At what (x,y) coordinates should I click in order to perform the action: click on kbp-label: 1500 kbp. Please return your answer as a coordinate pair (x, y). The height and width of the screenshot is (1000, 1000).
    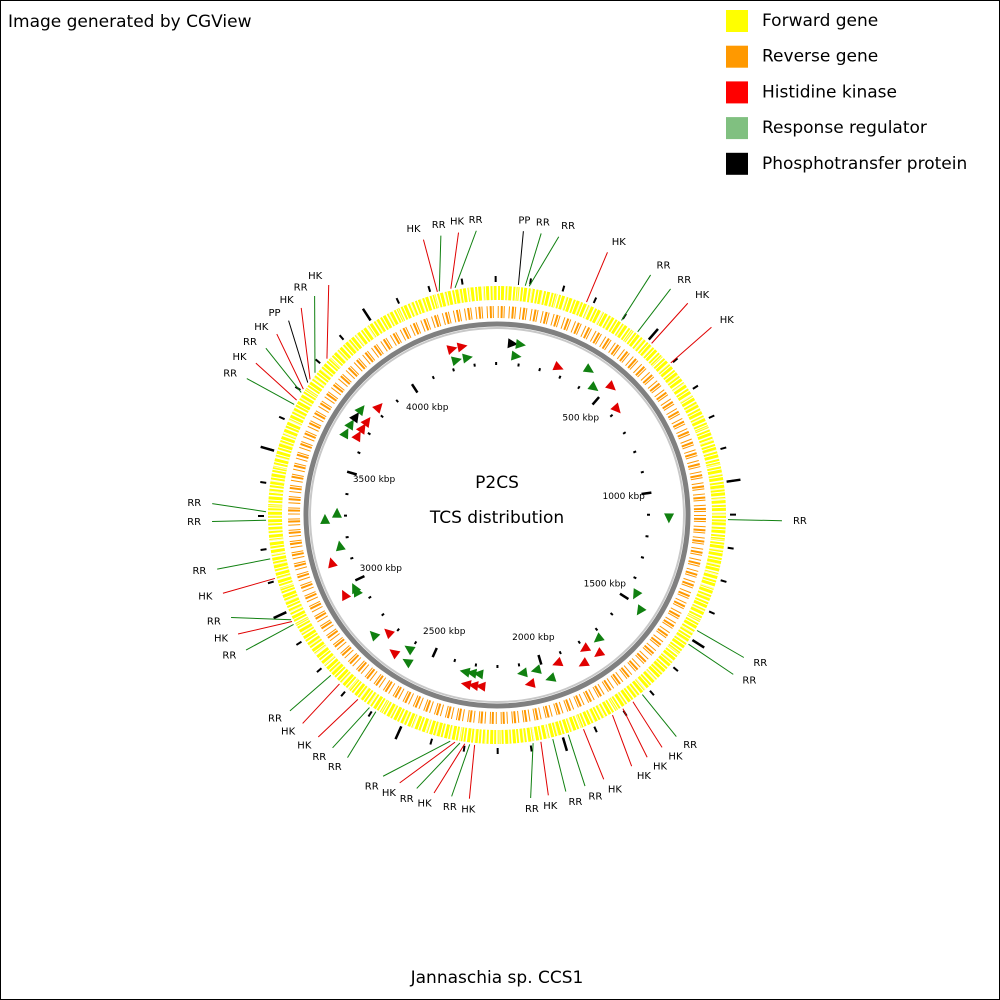
    Looking at the image, I should click on (605, 584).